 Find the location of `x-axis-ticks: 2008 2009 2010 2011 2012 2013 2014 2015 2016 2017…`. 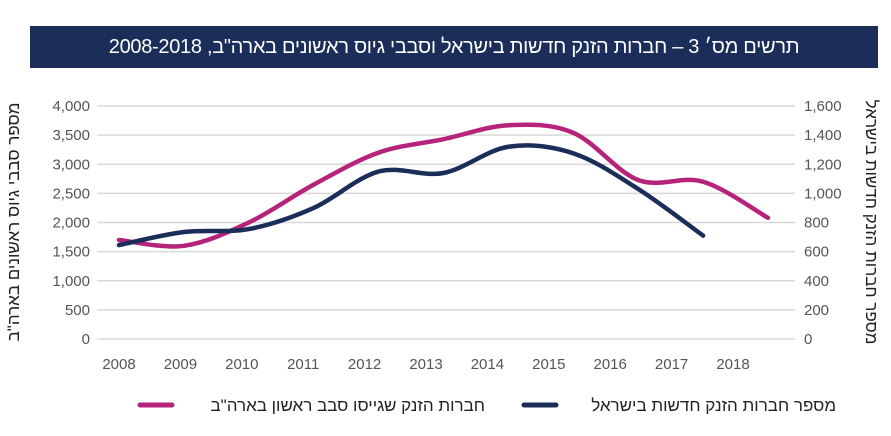

x-axis-ticks: 2008 2009 2010 2011 2012 2013 2014 2015 2016 2017… is located at coordinates (425, 364).